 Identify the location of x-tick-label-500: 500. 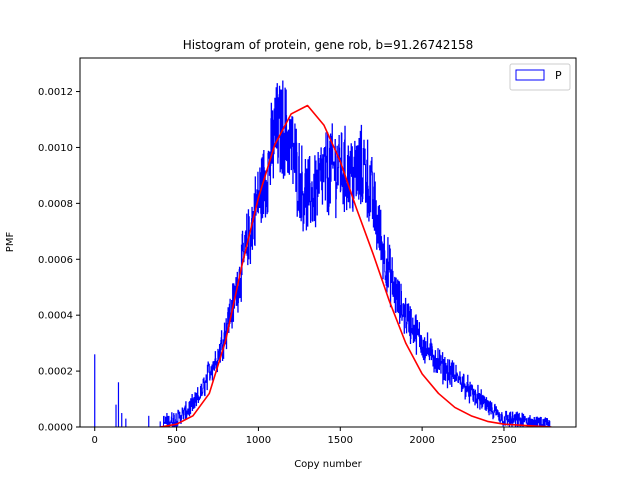
(176, 440).